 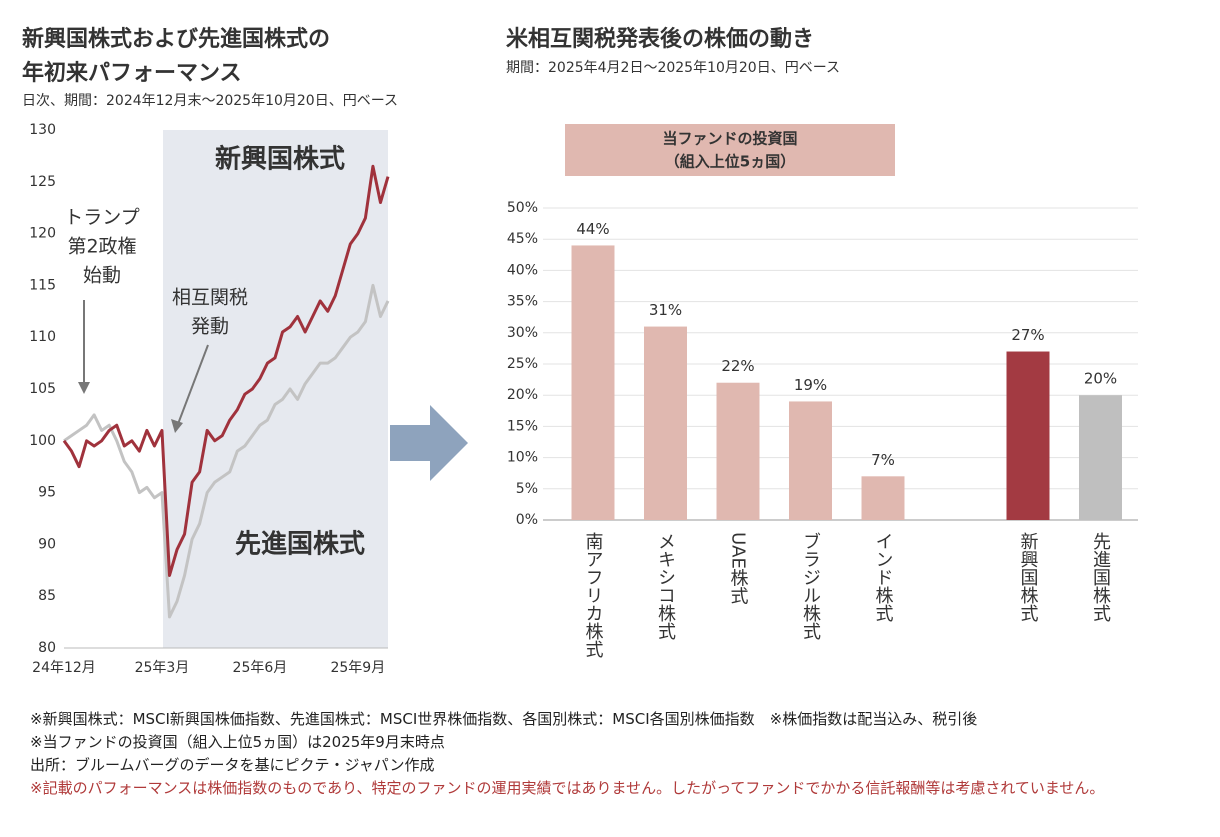 I want to click on x-tick-label: UAE株式, so click(x=738, y=568).